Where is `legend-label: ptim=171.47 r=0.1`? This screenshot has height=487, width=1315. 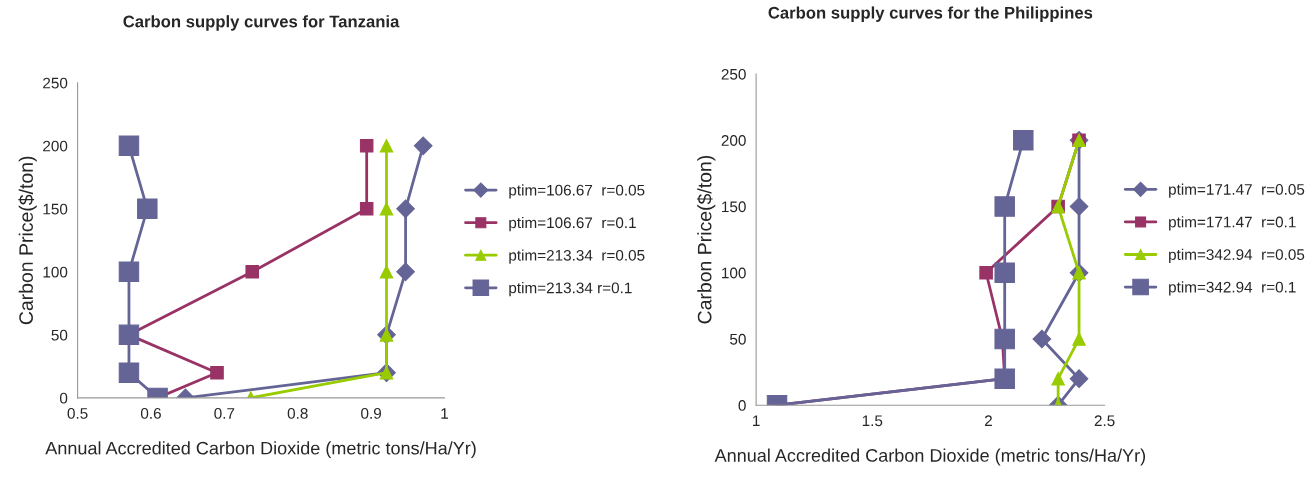 legend-label: ptim=171.47 r=0.1 is located at coordinates (1232, 223).